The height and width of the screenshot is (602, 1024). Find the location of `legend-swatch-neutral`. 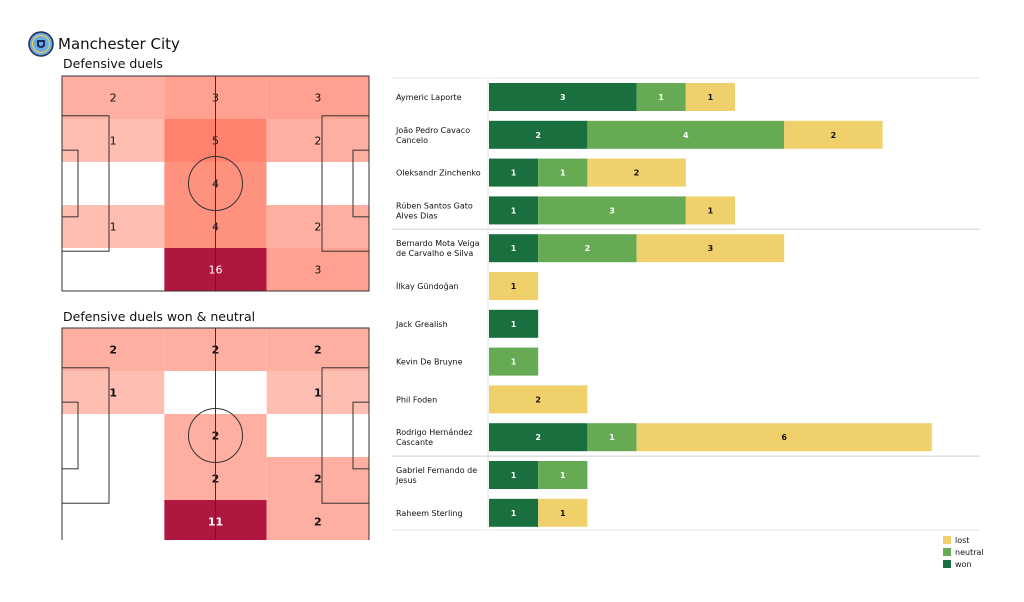

legend-swatch-neutral is located at coordinates (947, 552).